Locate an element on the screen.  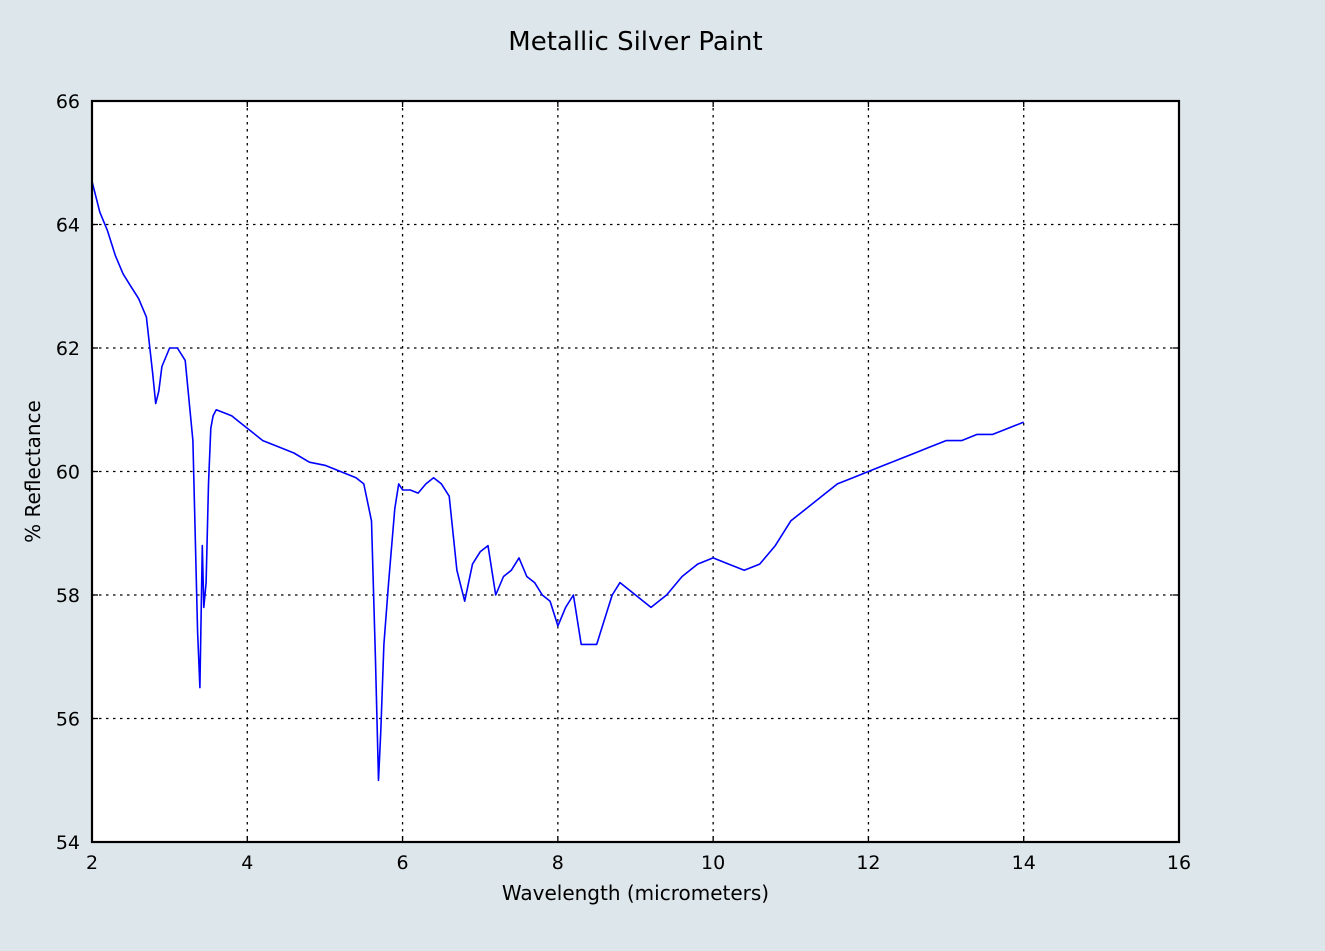
x-tick-label: 2 is located at coordinates (92, 863).